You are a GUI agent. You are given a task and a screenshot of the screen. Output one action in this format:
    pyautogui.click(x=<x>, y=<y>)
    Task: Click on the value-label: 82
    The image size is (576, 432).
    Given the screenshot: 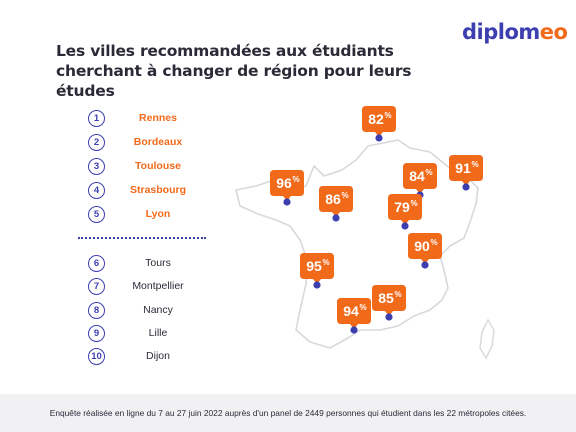 What is the action you would take?
    pyautogui.click(x=376, y=119)
    